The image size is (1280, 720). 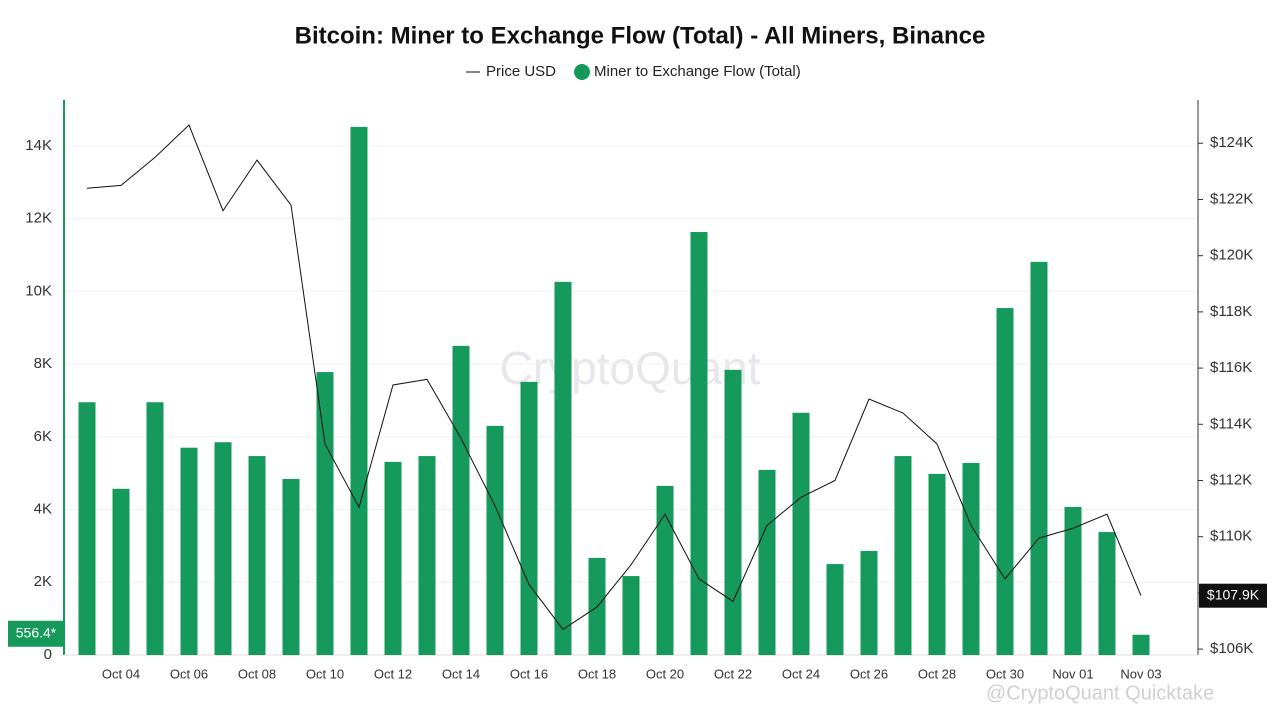 I want to click on y-tick-label: 2K, so click(x=43, y=581).